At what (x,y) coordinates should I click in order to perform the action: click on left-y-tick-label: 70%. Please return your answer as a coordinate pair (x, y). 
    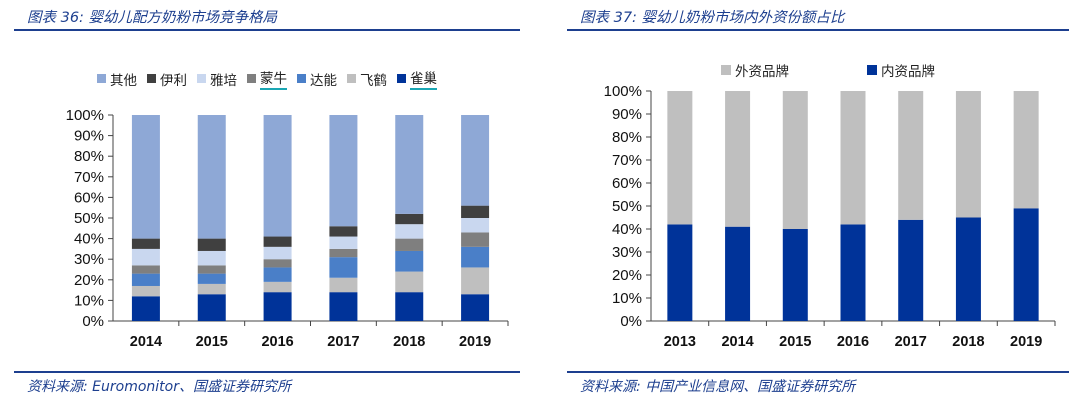
    Looking at the image, I should click on (89, 177).